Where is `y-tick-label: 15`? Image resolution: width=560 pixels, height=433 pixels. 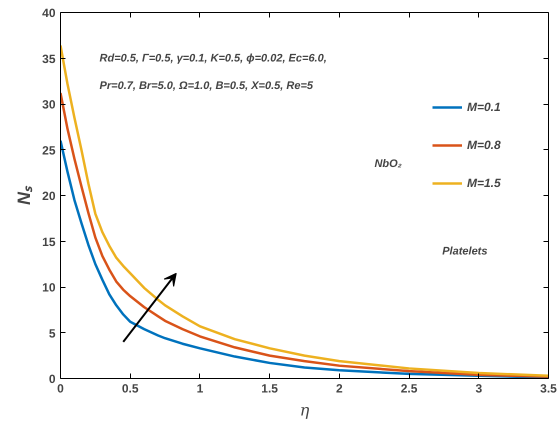
y-tick-label: 15 is located at coordinates (49, 241).